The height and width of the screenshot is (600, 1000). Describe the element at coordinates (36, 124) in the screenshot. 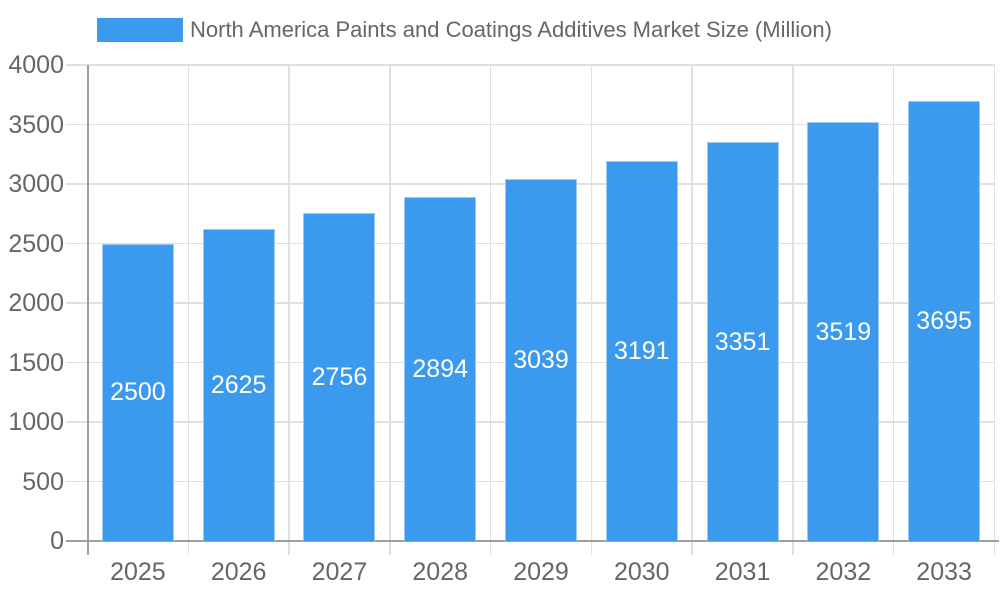

I see `y-tick-label: 3500` at that location.